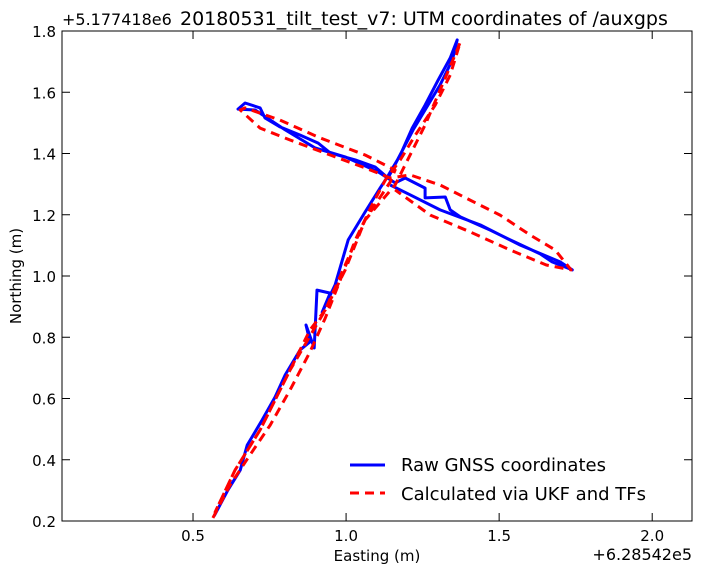 The image size is (701, 574). I want to click on x-tick-label: 1.0, so click(346, 536).